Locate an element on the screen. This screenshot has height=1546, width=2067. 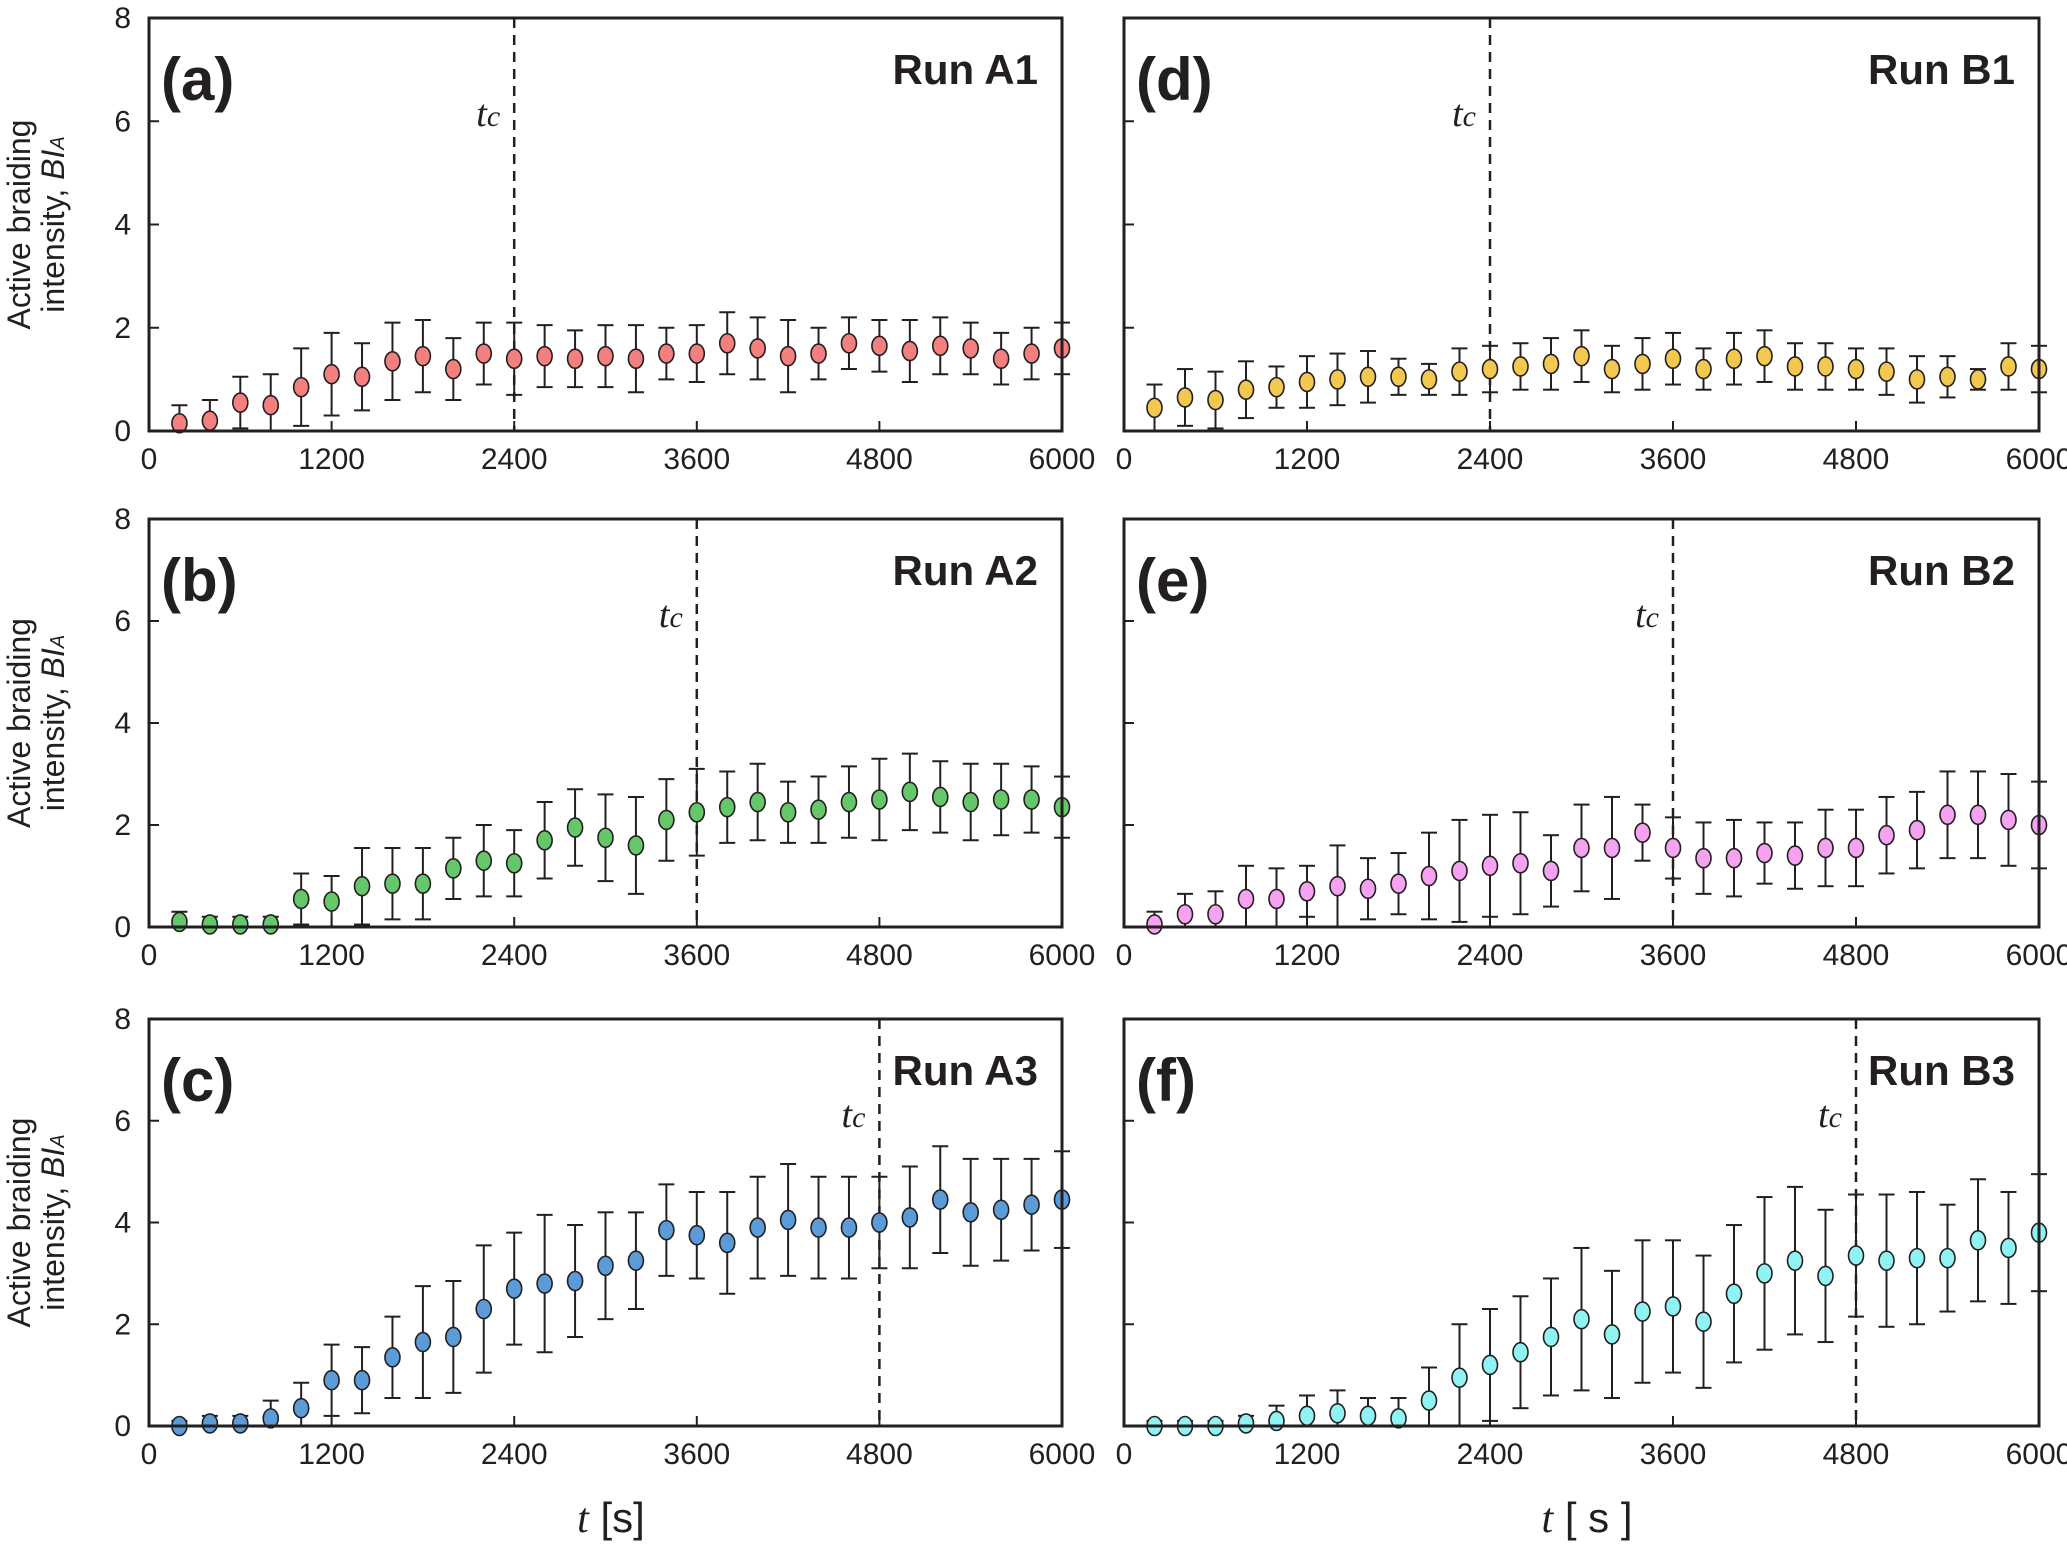
x-label-unit: [ s ] is located at coordinates (1592, 1517).